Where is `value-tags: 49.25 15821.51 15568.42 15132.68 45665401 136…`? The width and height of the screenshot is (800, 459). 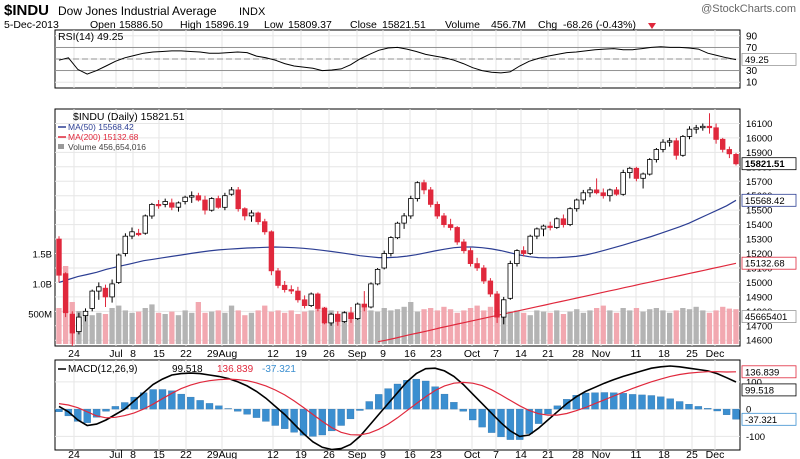
value-tags: 49.25 15821.51 15568.42 15132.68 45665401 136… is located at coordinates (769, 239).